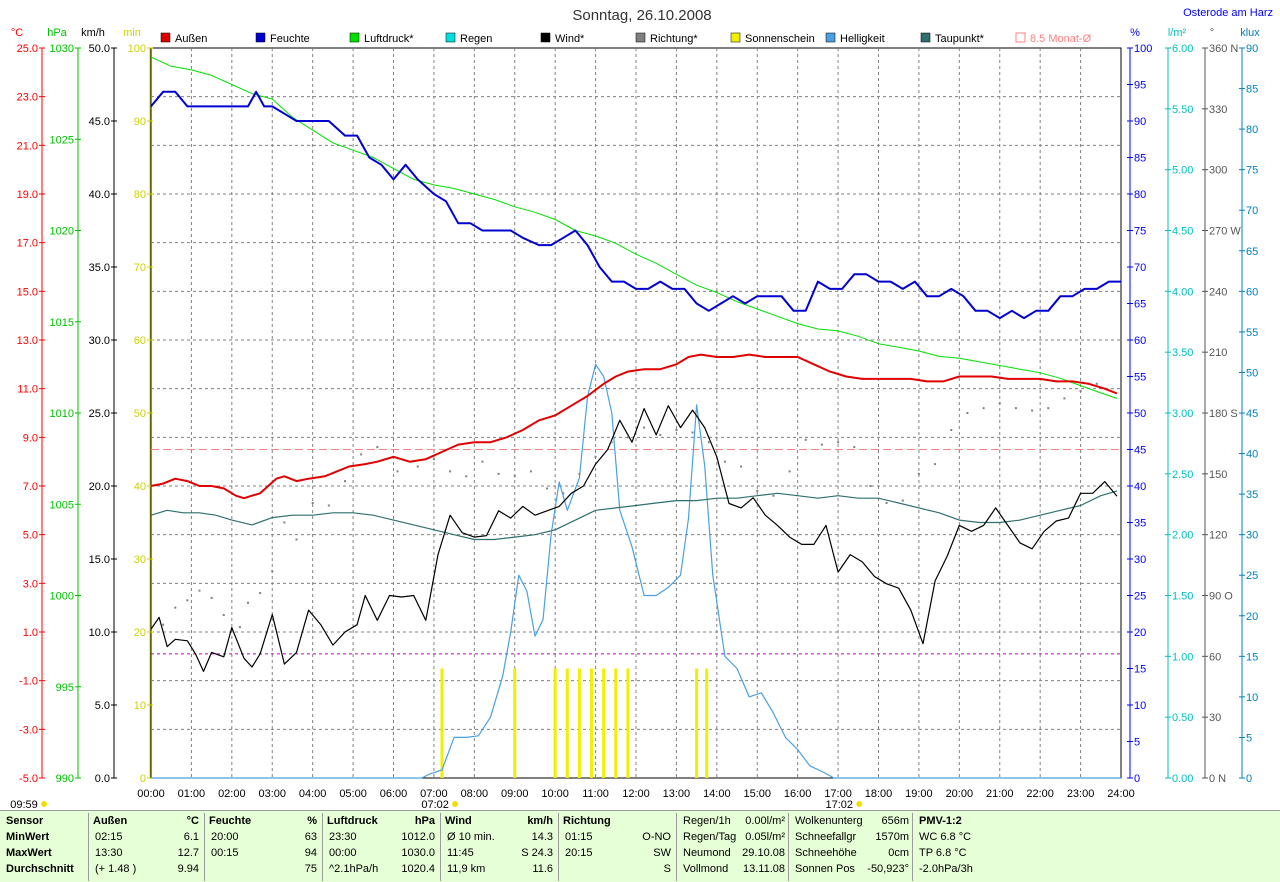 Image resolution: width=1280 pixels, height=882 pixels. What do you see at coordinates (418, 837) in the screenshot?
I see `stat-cell: 1012.0` at bounding box center [418, 837].